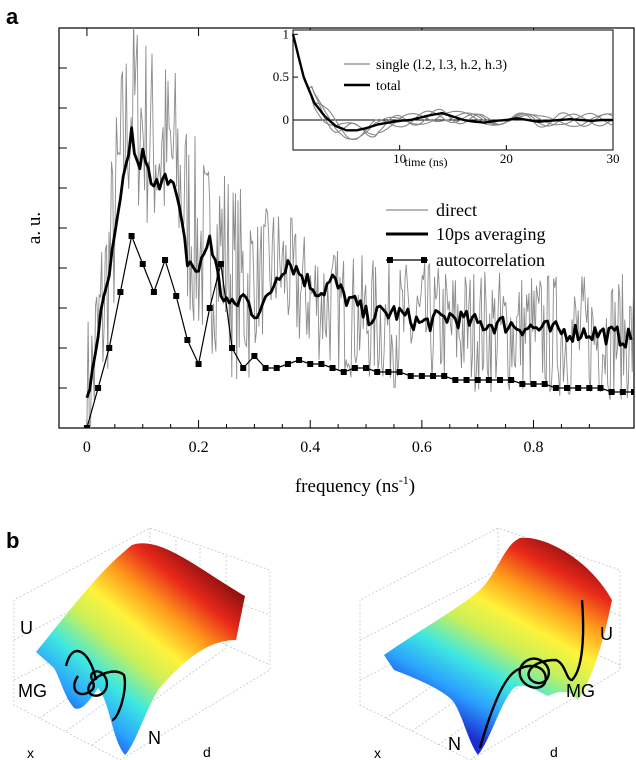 This screenshot has height=760, width=636. Describe the element at coordinates (12, 16) in the screenshot. I see `panel-a-label: a` at that location.